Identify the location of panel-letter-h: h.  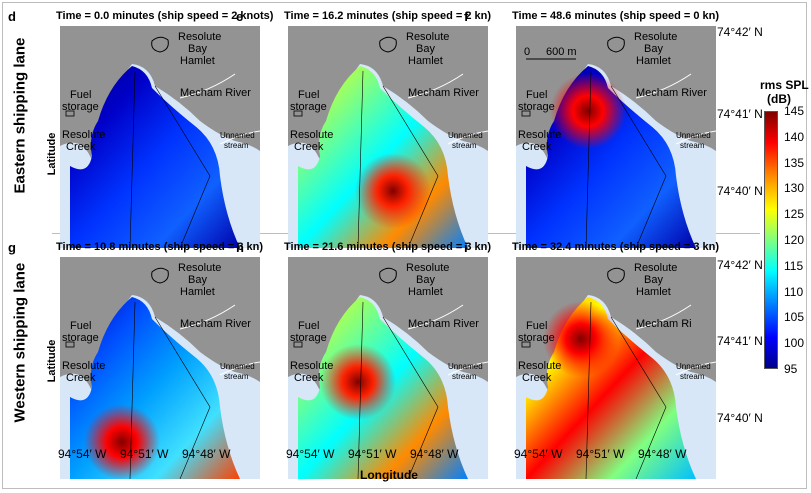
(240, 247).